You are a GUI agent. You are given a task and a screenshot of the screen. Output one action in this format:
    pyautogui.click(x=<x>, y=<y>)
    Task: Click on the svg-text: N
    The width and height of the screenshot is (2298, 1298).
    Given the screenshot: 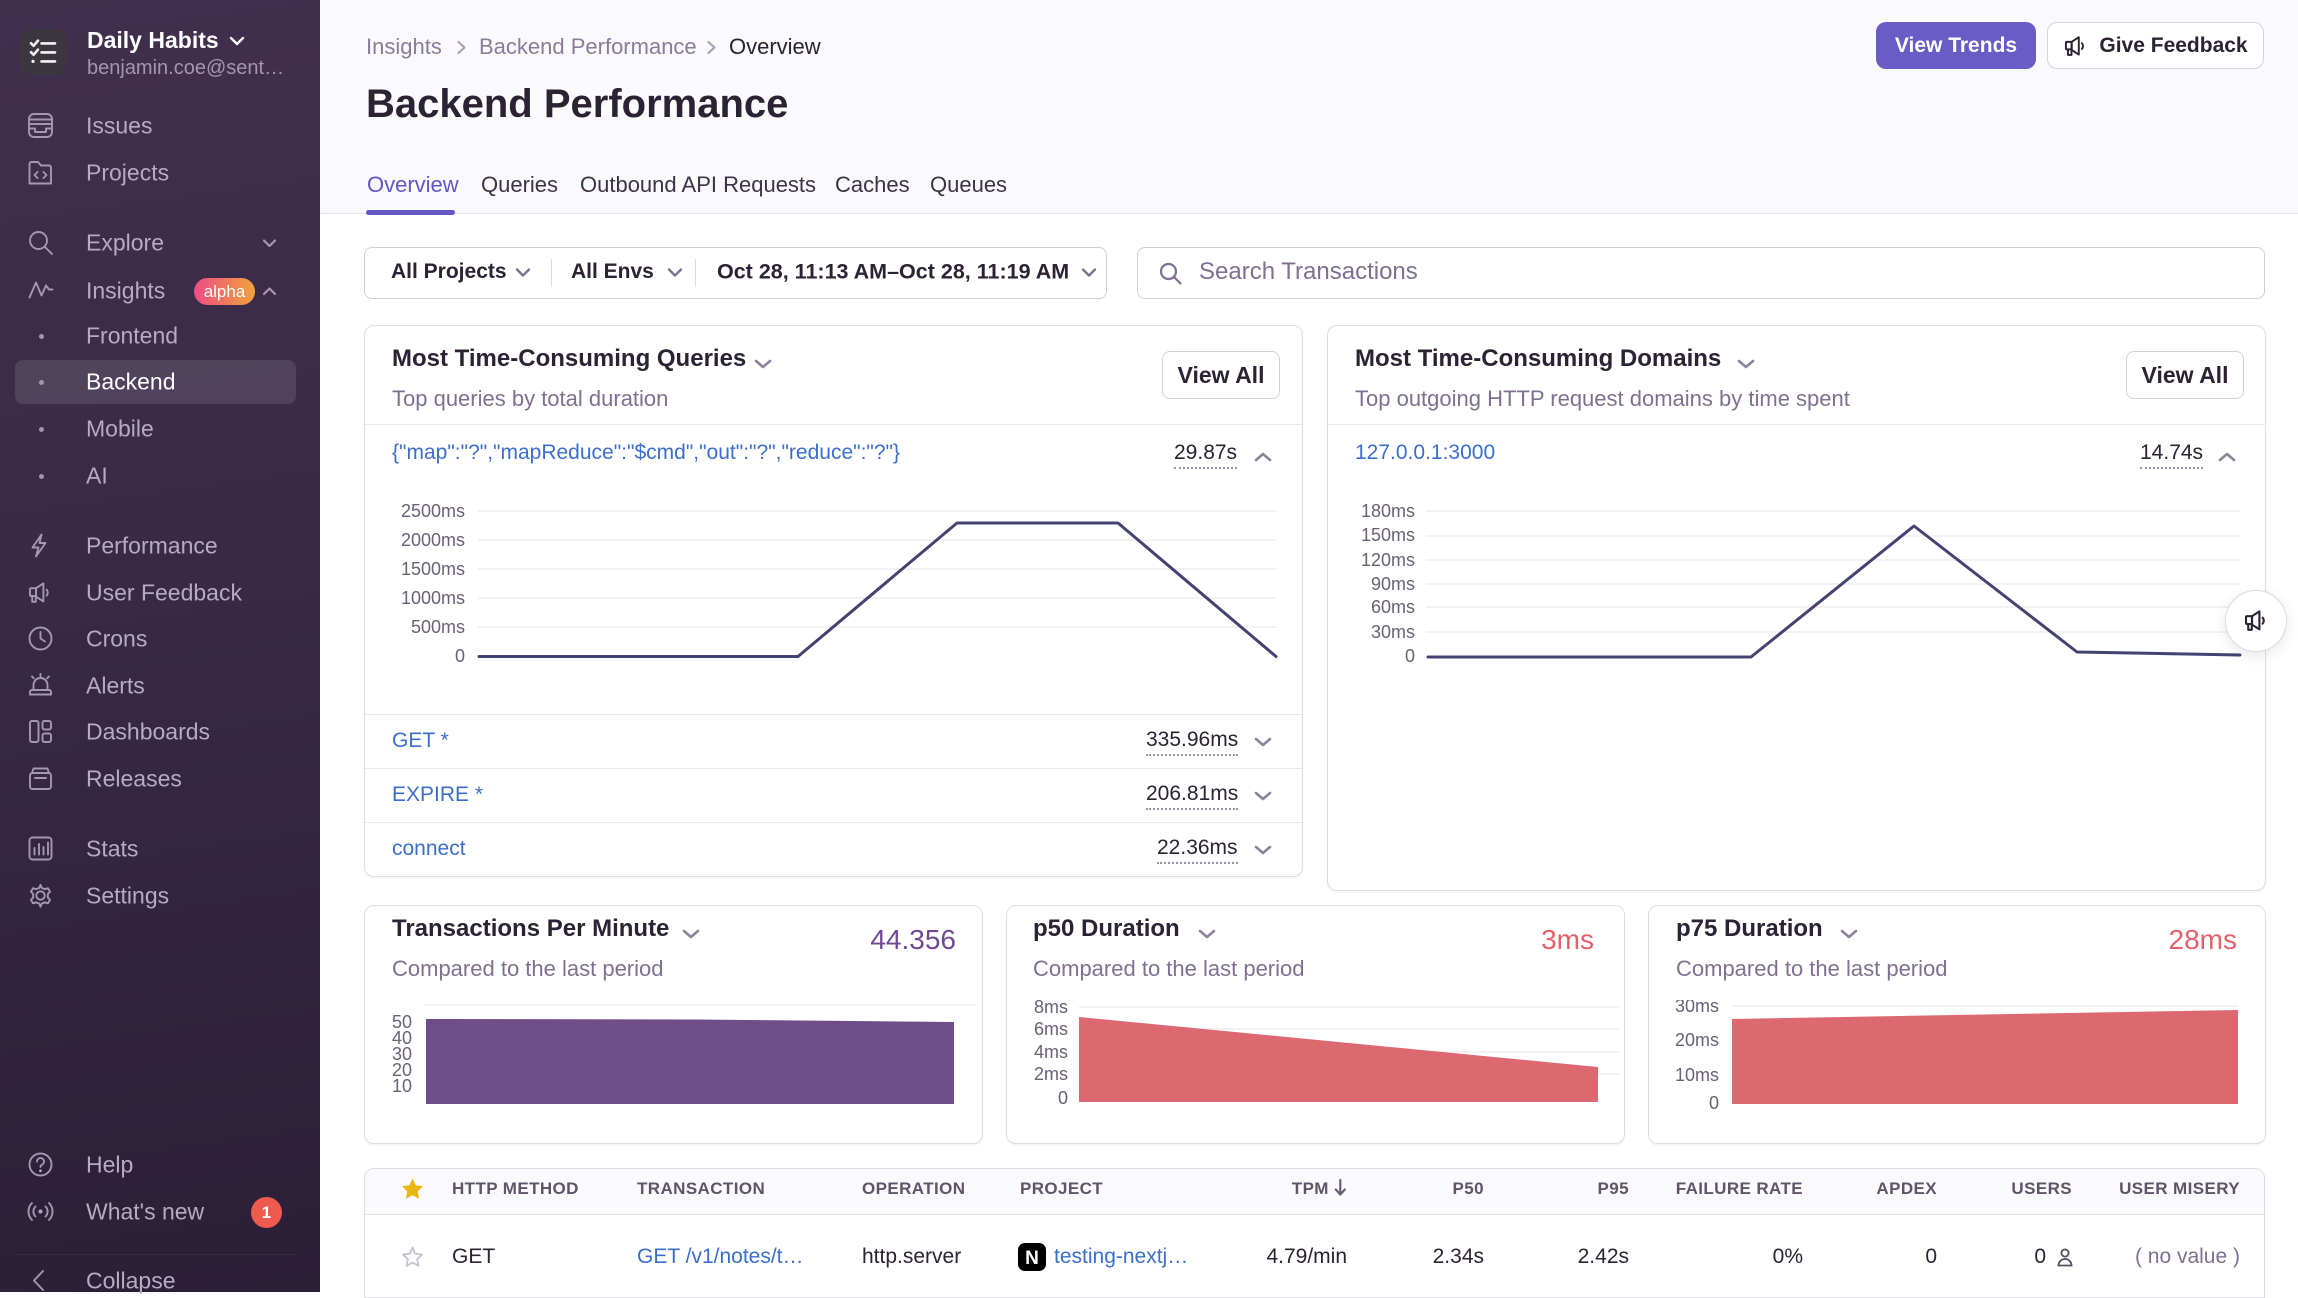 What is the action you would take?
    pyautogui.click(x=1032, y=1258)
    